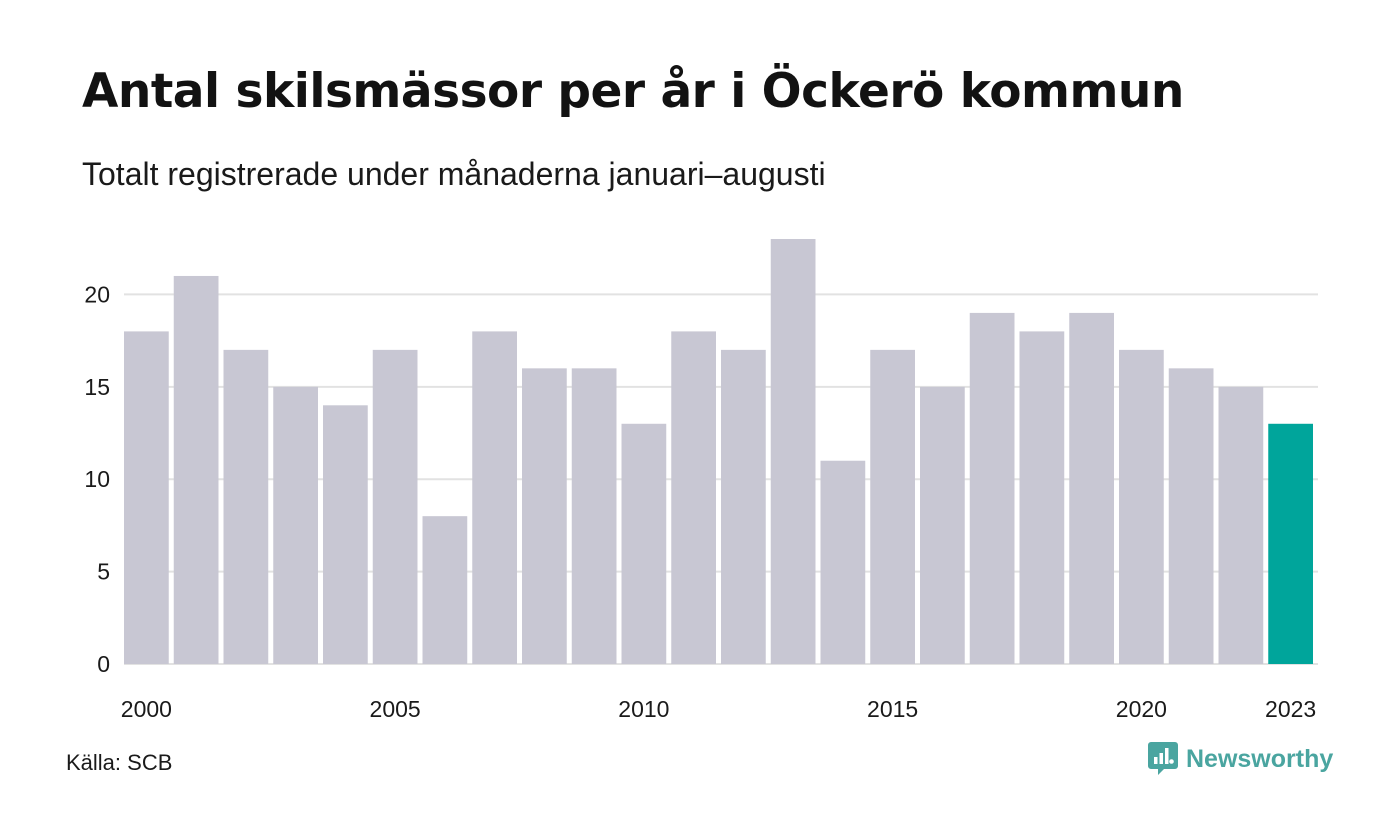  What do you see at coordinates (643, 709) in the screenshot?
I see `x-tick-label: 2010` at bounding box center [643, 709].